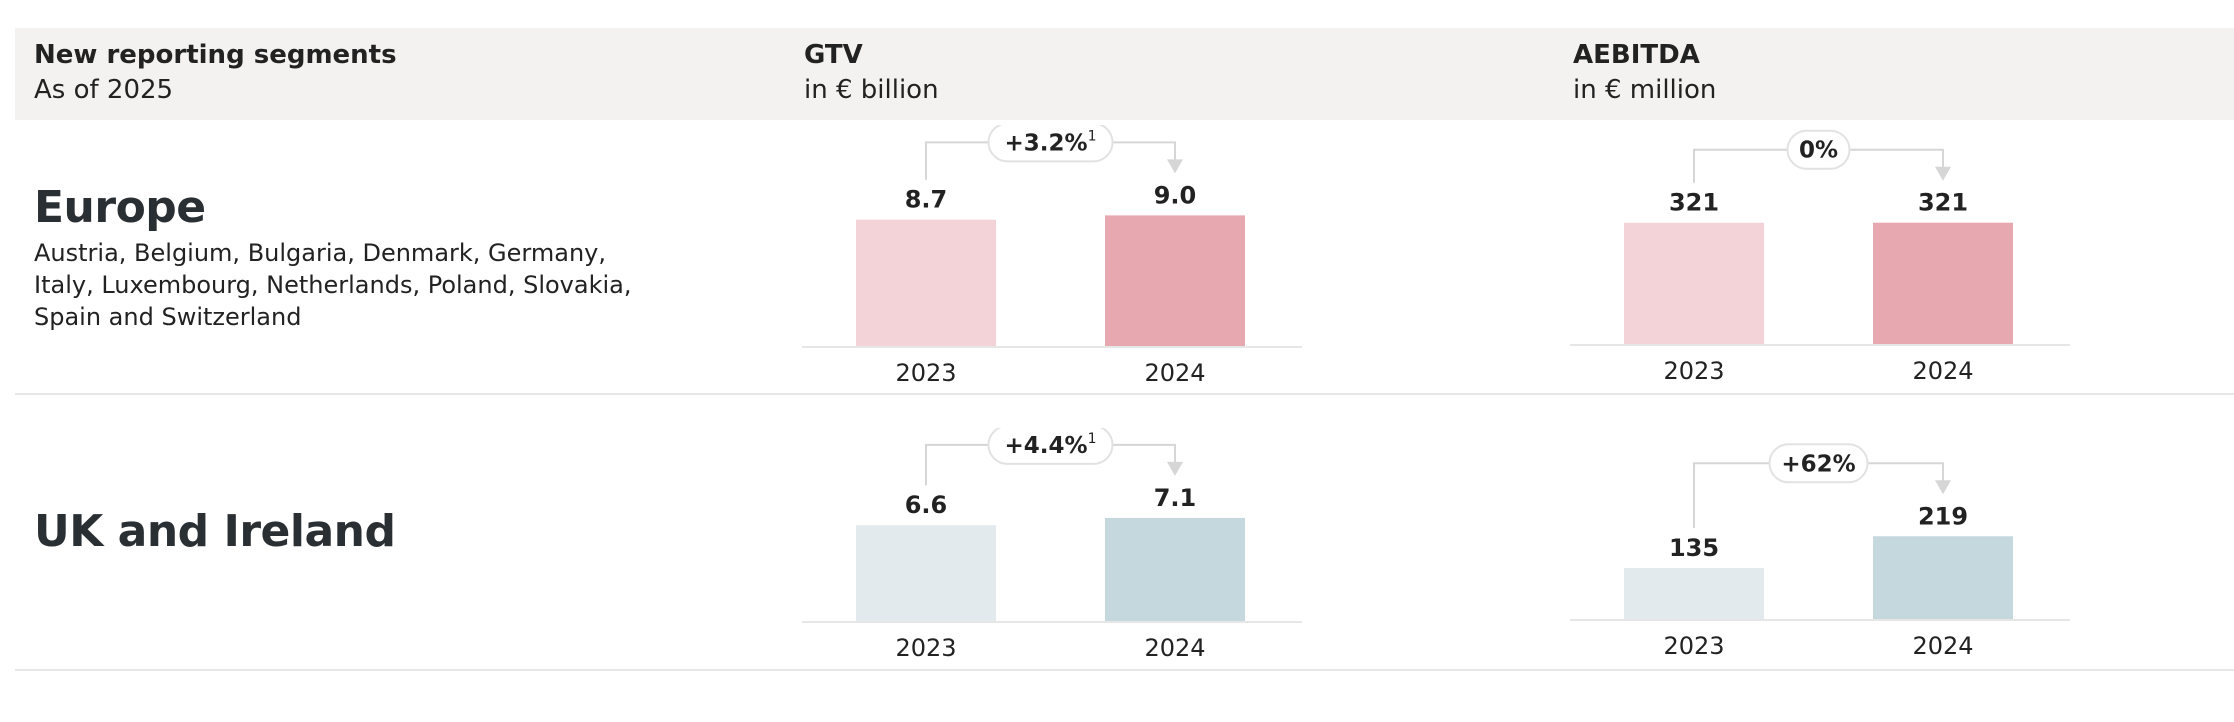 This screenshot has width=2234, height=722. What do you see at coordinates (104, 90) in the screenshot?
I see `segments-header-subtitle: As of 2025` at bounding box center [104, 90].